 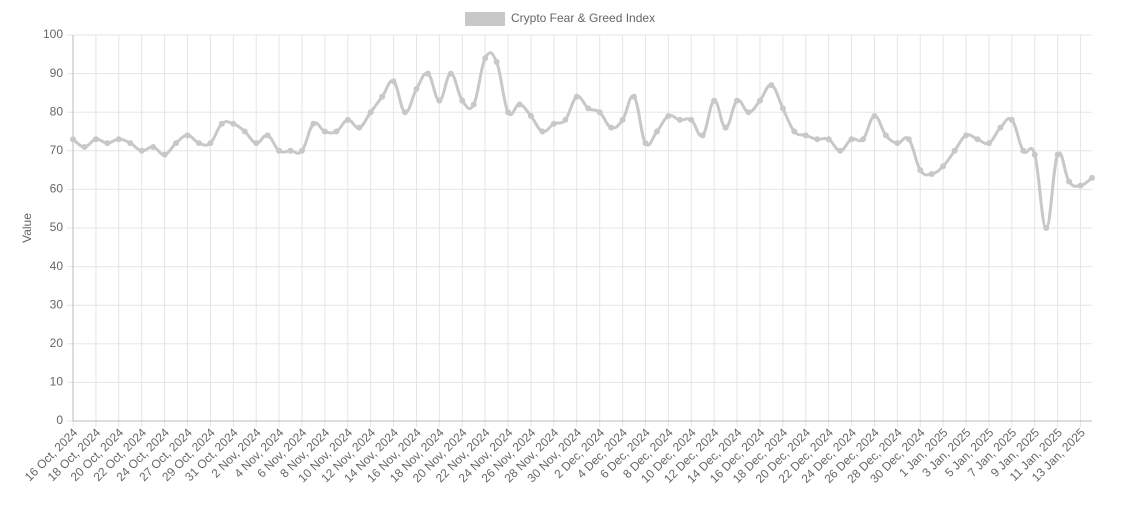 What do you see at coordinates (57, 73) in the screenshot?
I see `y-tick-label: 90` at bounding box center [57, 73].